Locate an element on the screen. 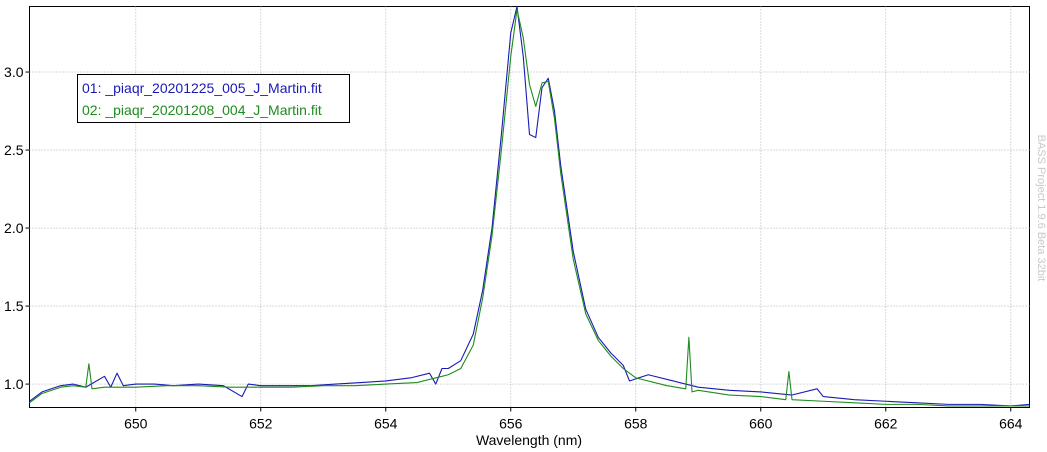  x-tick-label: 650 is located at coordinates (136, 424).